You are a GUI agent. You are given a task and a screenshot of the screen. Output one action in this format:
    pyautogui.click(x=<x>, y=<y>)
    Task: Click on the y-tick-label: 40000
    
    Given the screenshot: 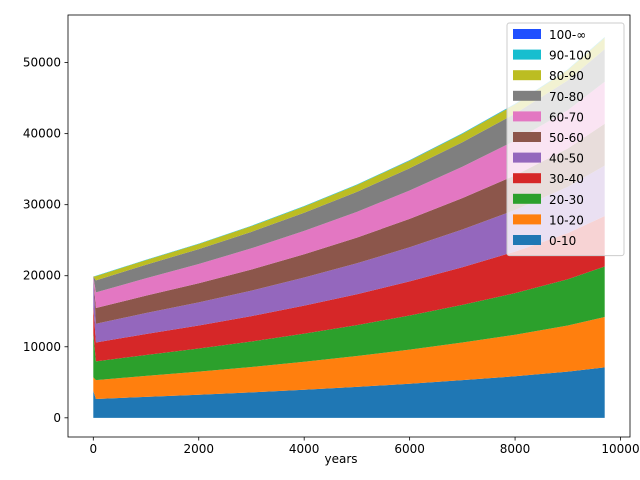 What is the action you would take?
    pyautogui.click(x=42, y=134)
    